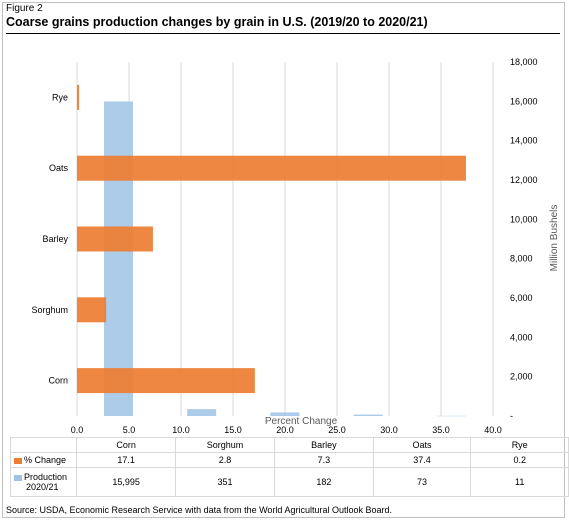 Image resolution: width=569 pixels, height=522 pixels. Describe the element at coordinates (524, 219) in the screenshot. I see `y2-tick-label: 10,000` at that location.